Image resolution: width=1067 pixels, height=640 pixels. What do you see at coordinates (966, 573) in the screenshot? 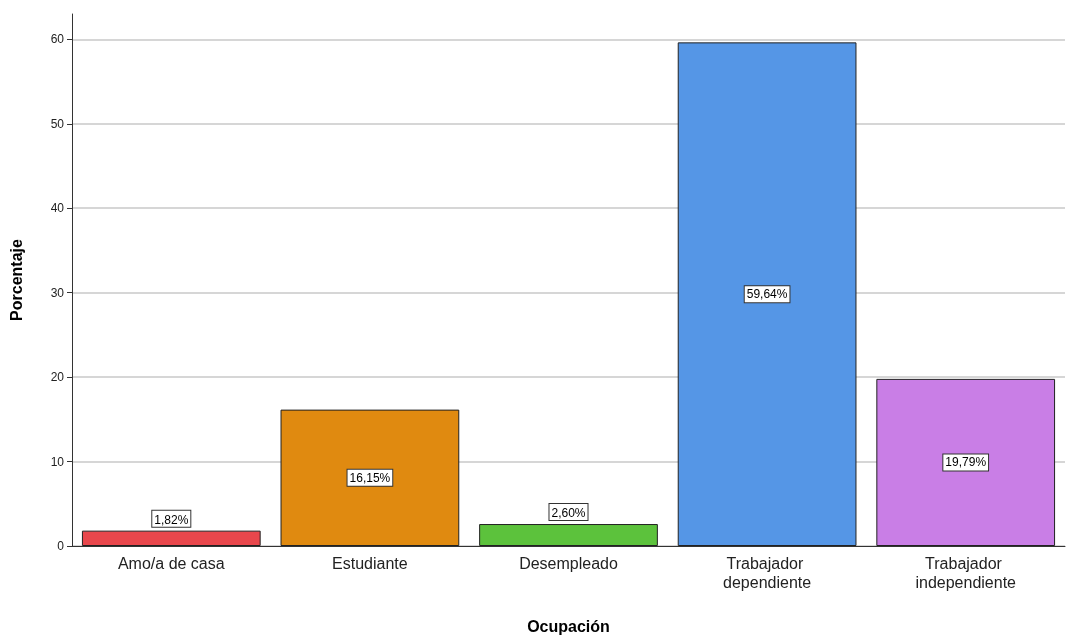
I see `x-tick-label: Trabajador independiente` at bounding box center [966, 573].